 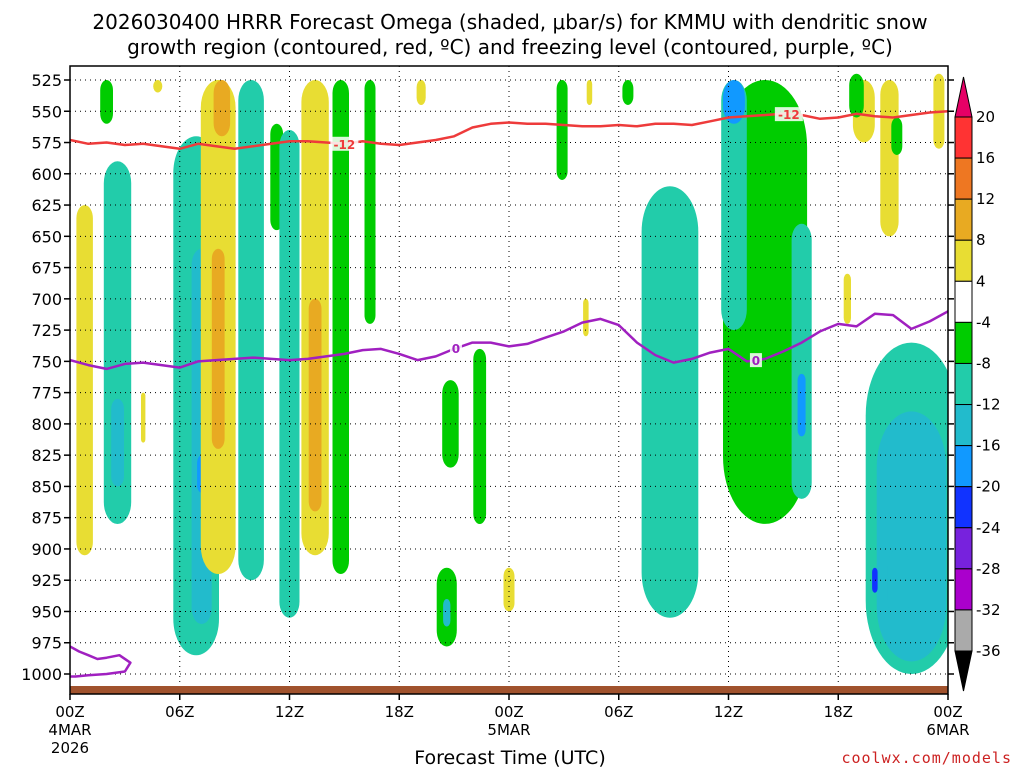 I want to click on y-tick-label: 750, so click(x=46, y=361).